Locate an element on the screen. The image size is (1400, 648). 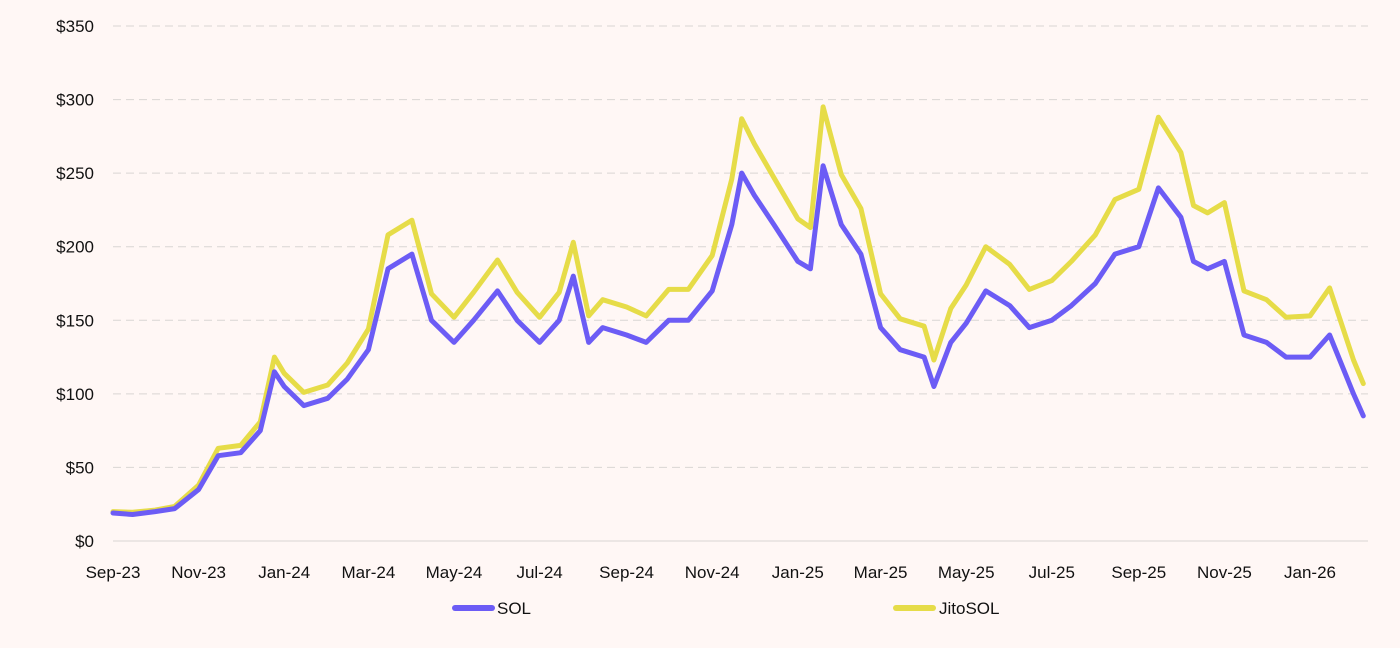
x-tick-label: Jan-24 is located at coordinates (284, 572).